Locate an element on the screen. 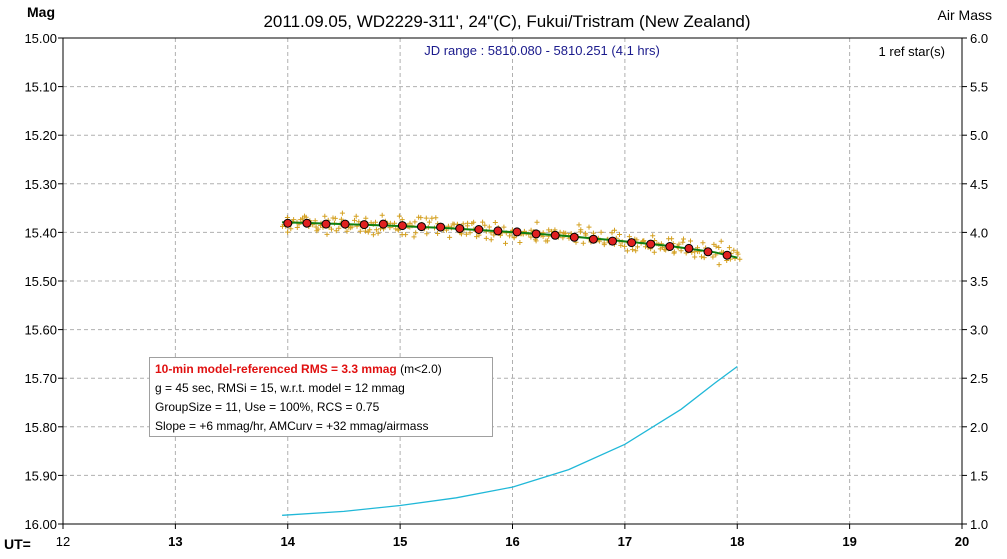 The height and width of the screenshot is (559, 1007). x-tick-label: 17 is located at coordinates (625, 541).